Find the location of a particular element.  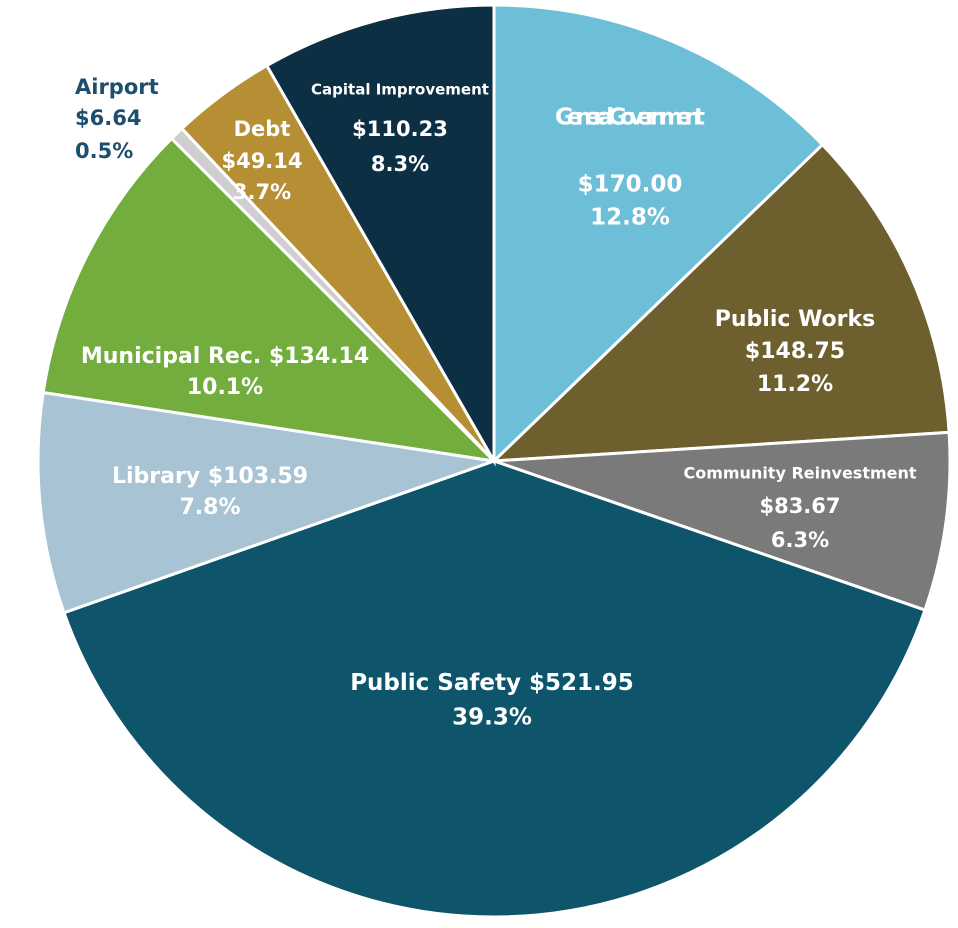

slice-value: $170.00 is located at coordinates (630, 185).